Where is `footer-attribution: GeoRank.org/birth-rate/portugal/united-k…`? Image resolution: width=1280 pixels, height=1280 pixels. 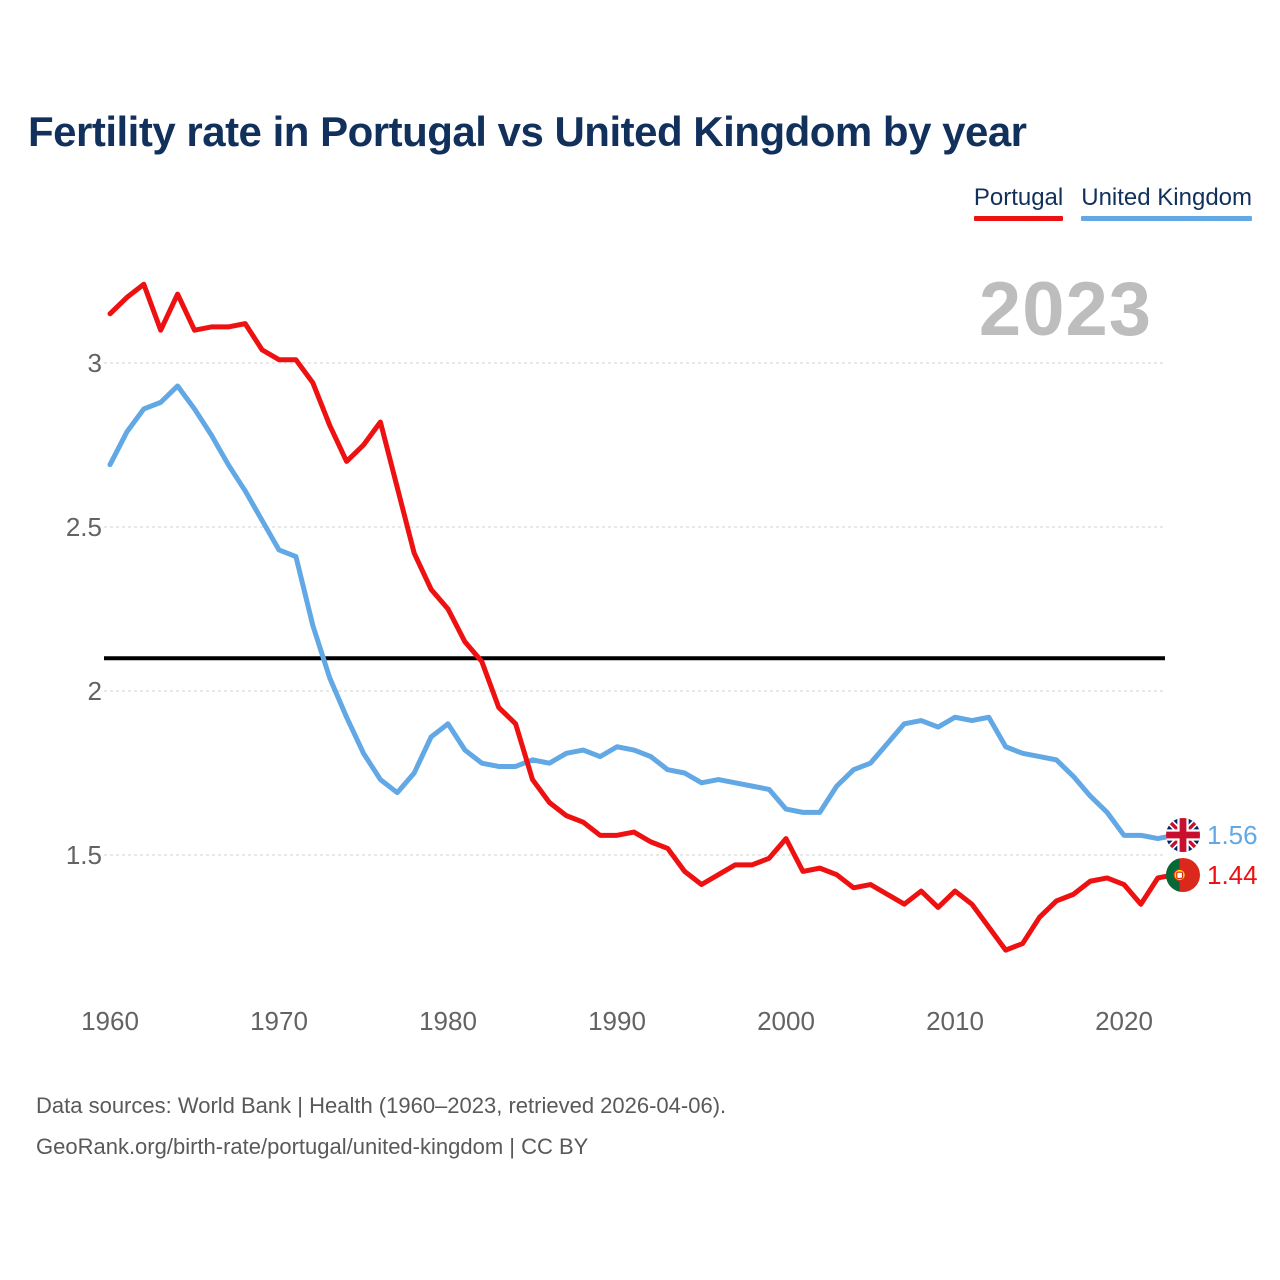
footer-attribution: GeoRank.org/birth-rate/portugal/united-k… is located at coordinates (312, 1146).